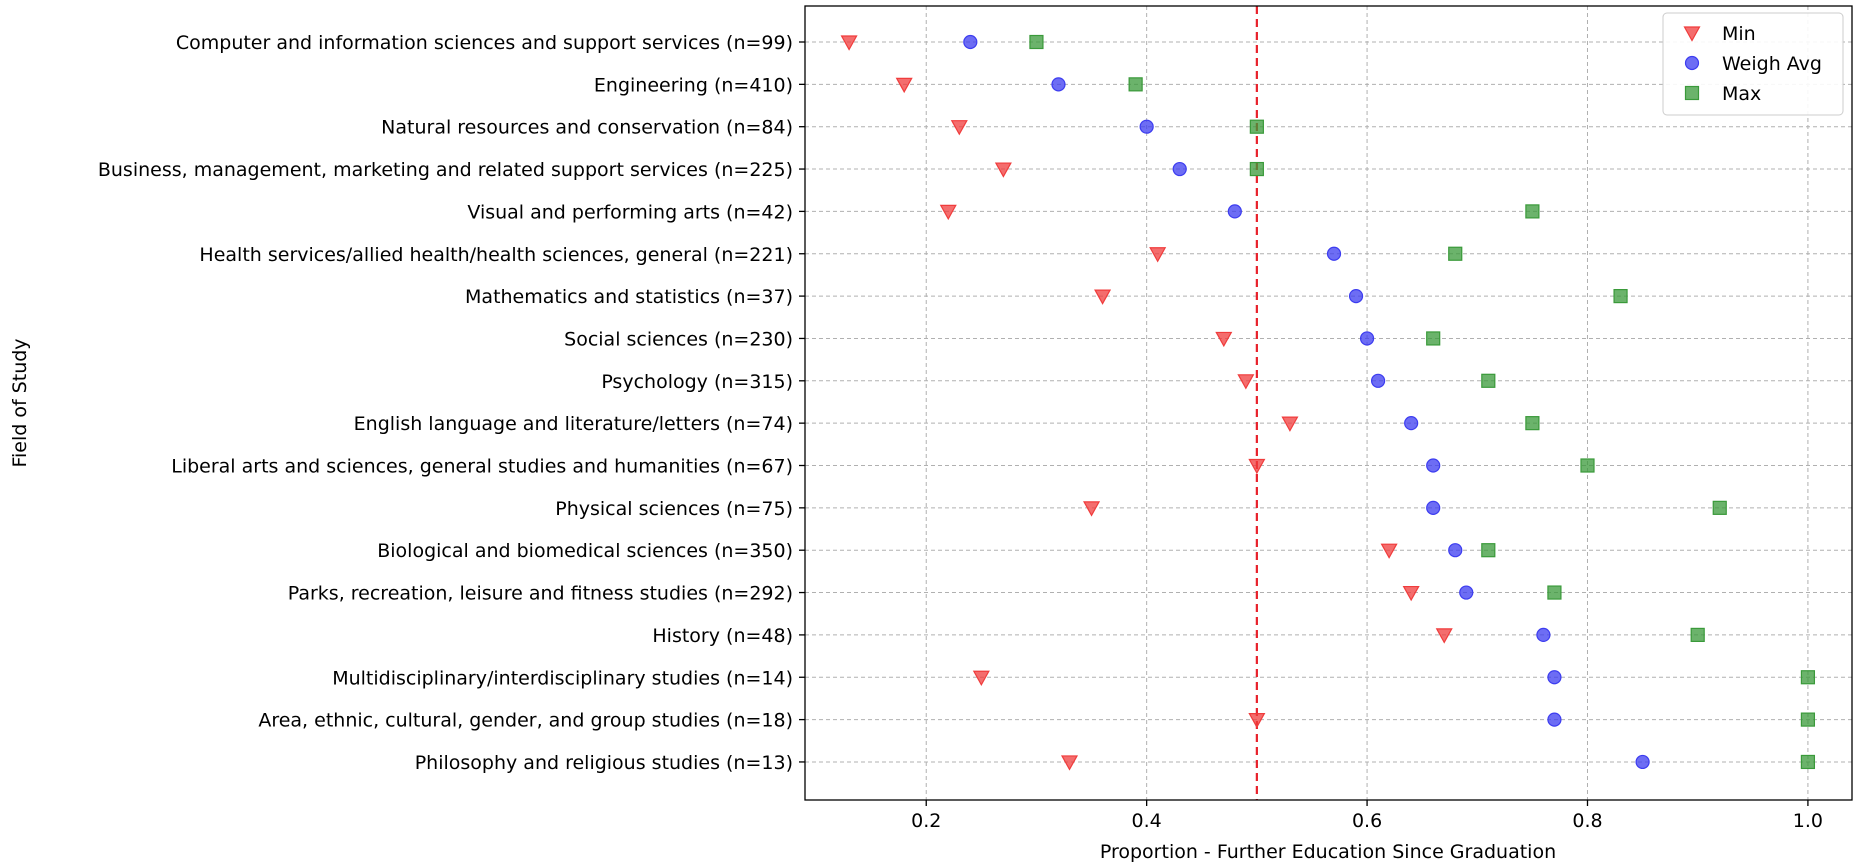 This screenshot has height=867, width=1860. I want to click on x-tick-label: 1.0, so click(1808, 821).